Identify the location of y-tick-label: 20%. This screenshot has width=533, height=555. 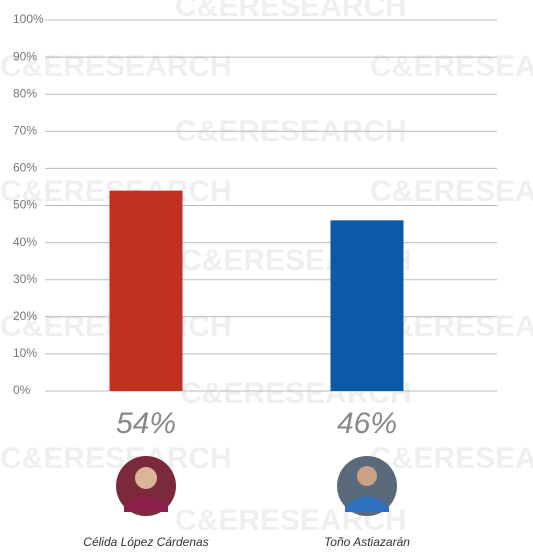
(25, 316).